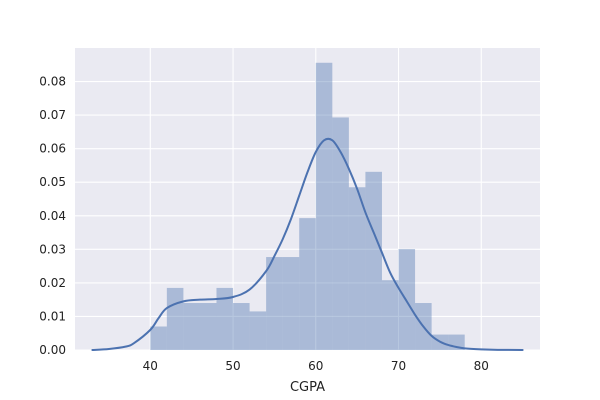  Describe the element at coordinates (52, 115) in the screenshot. I see `y-tick-label: 0.07` at that location.